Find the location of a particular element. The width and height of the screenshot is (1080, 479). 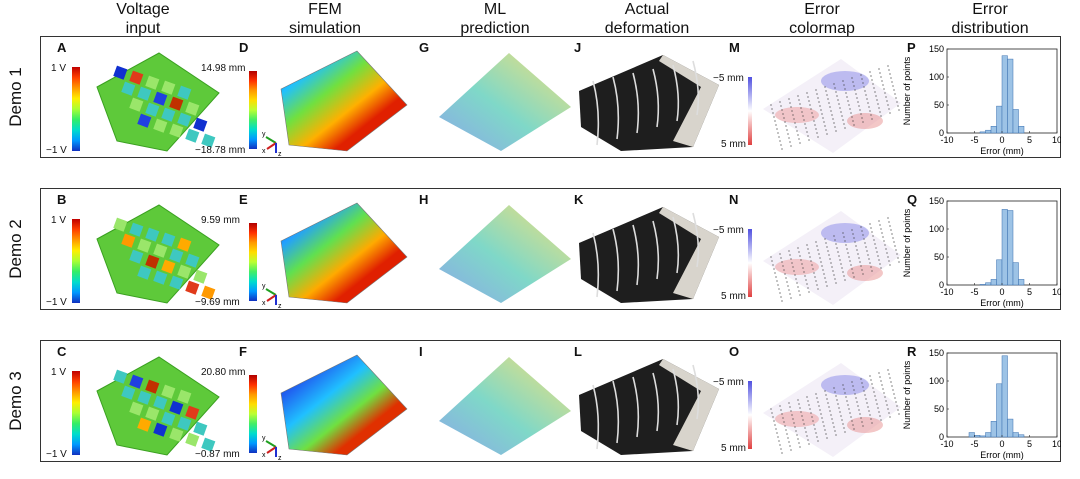

row-label: Demo 3 is located at coordinates (17, 401).